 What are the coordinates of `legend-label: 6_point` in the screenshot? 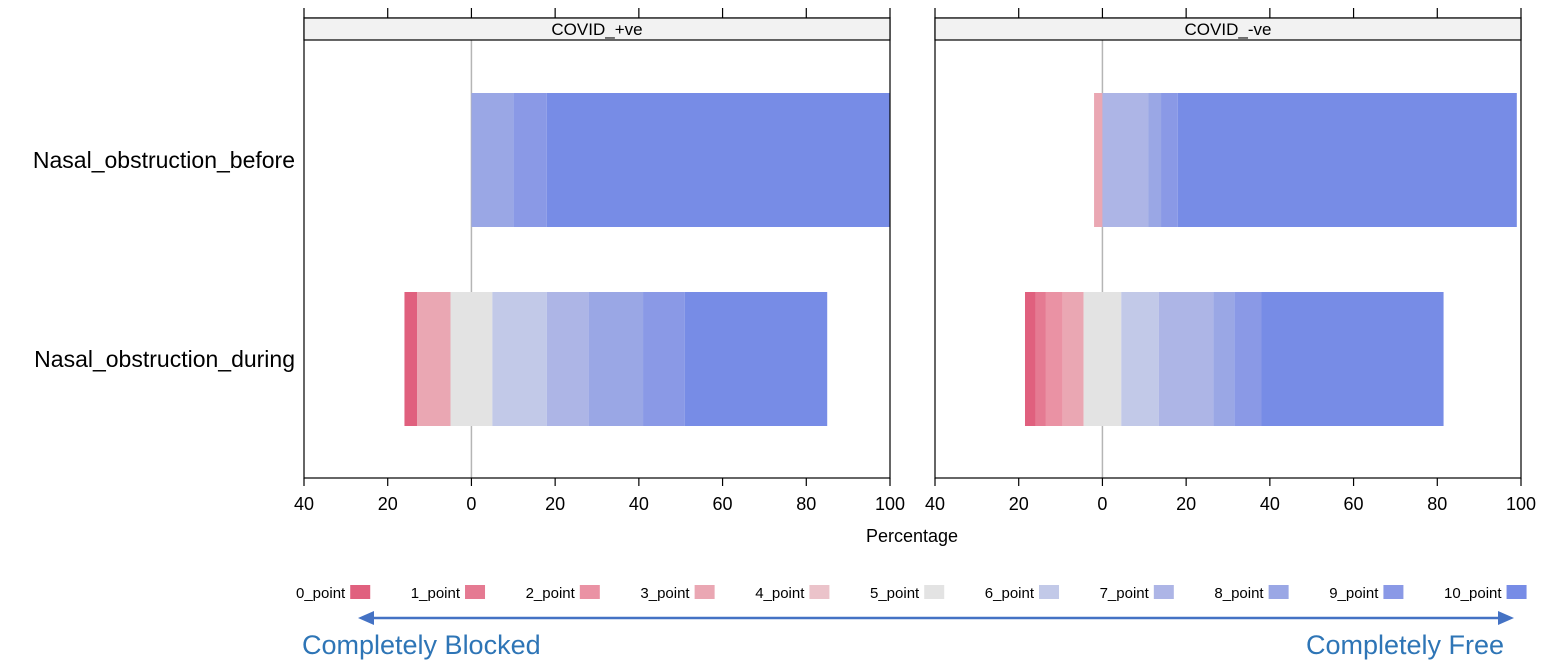 It's located at (1010, 593).